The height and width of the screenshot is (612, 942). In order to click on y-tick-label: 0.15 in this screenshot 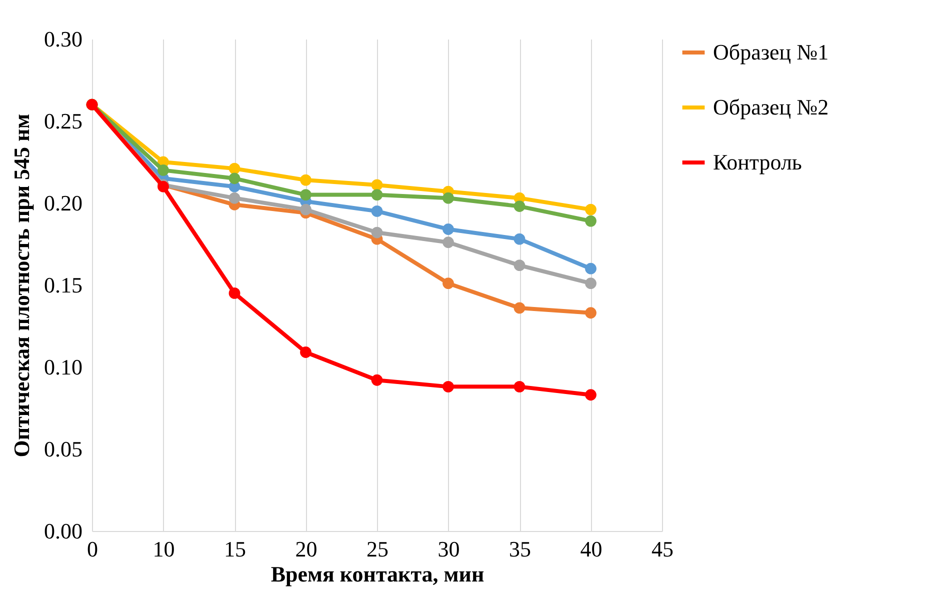, I will do `click(63, 285)`.